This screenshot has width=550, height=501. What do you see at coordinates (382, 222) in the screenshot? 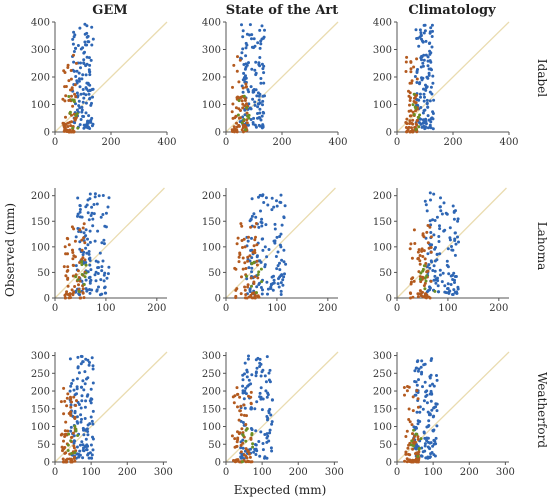
I see `y-tick-label: 150` at bounding box center [382, 222].